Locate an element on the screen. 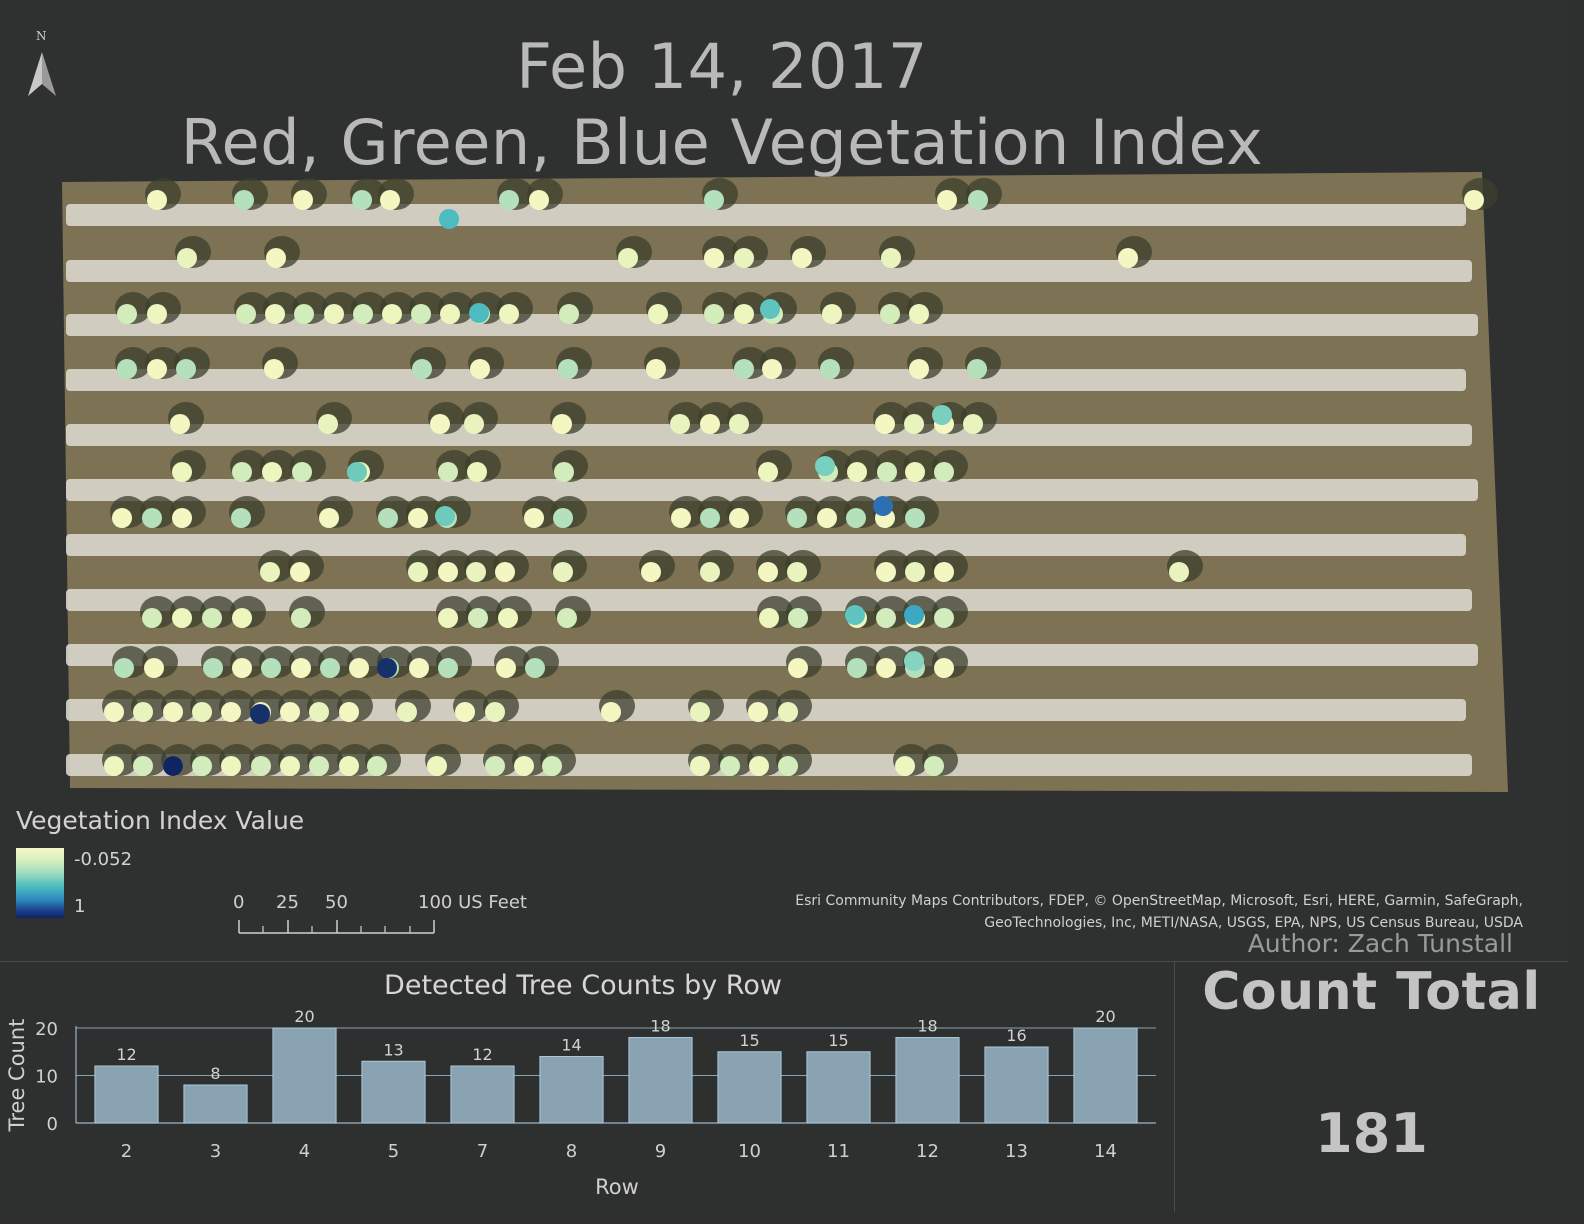  author-label: Author: Zach Tunstall is located at coordinates (1380, 943).